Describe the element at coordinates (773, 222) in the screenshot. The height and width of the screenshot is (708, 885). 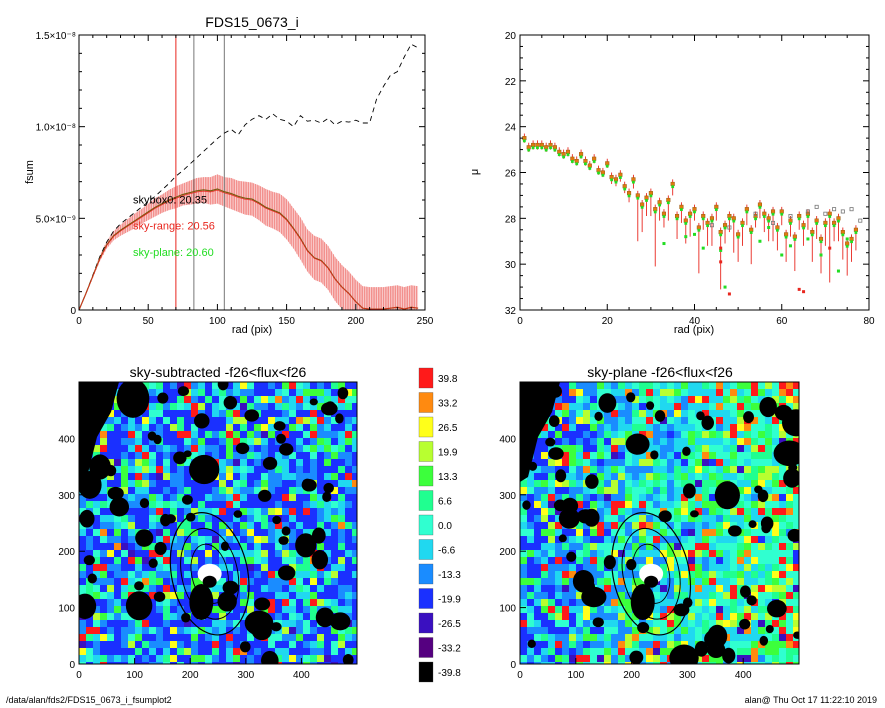
I see `skybox-point` at that location.